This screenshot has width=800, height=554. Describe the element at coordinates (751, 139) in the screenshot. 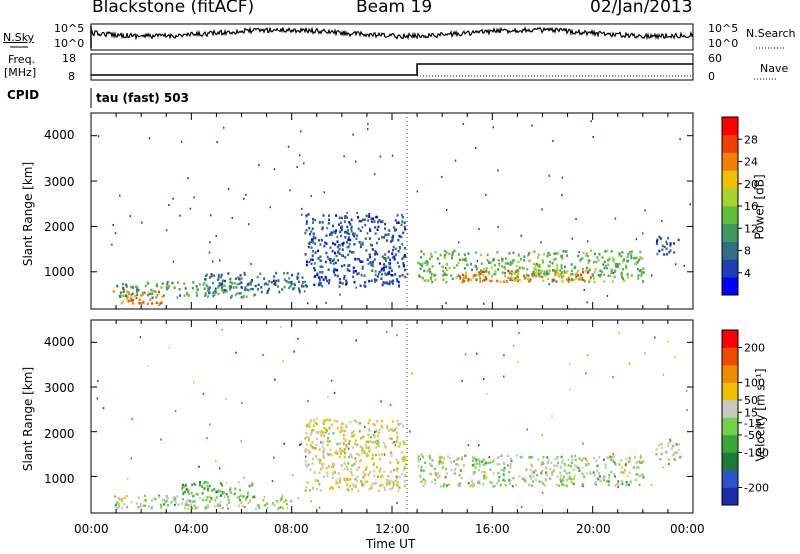

I see `power-colorbar-tick-label: 28` at that location.